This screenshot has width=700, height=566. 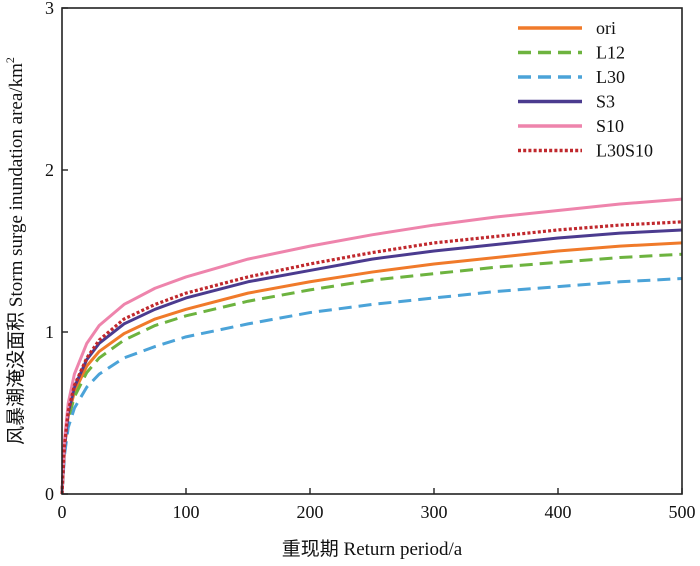 I want to click on x-tick-label: 0, so click(x=62, y=512).